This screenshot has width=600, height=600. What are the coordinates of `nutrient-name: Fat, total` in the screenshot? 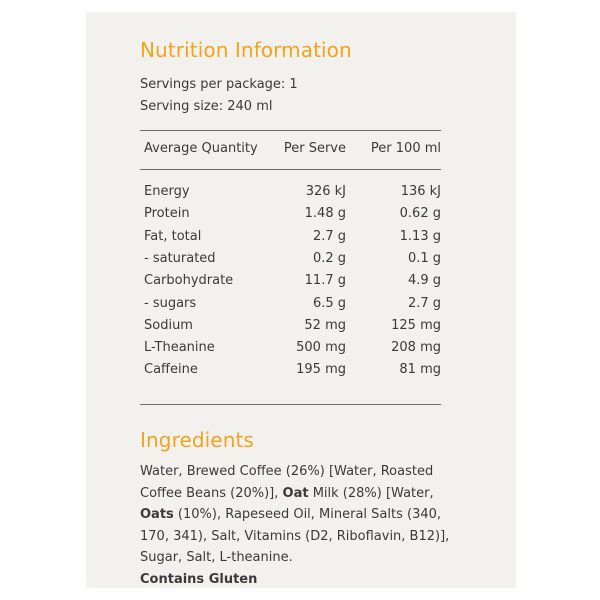 It's located at (173, 236).